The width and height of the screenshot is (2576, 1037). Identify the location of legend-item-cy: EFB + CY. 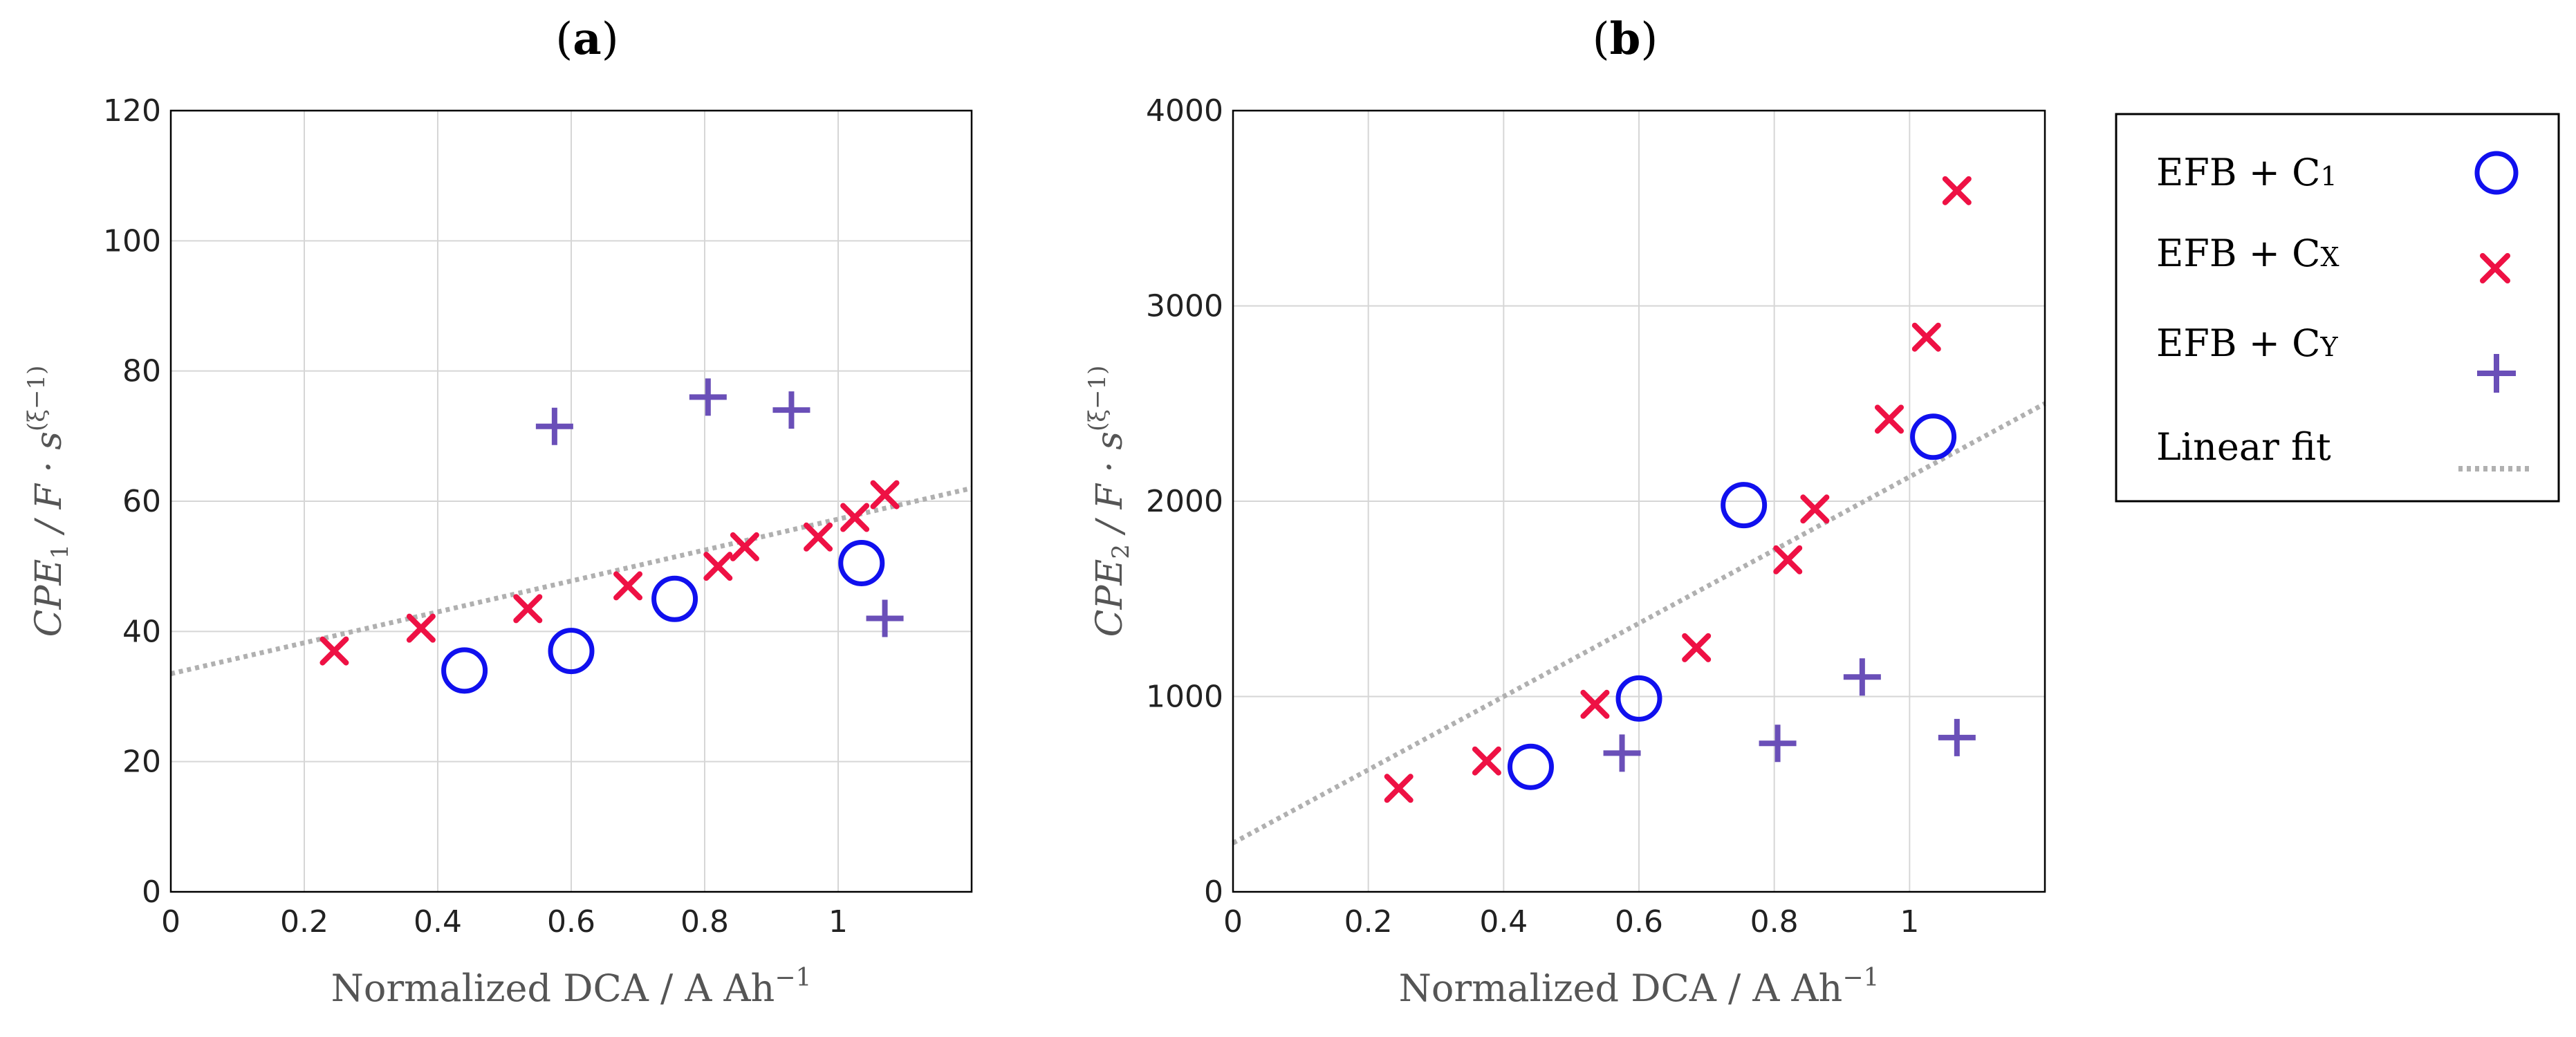
(2336, 357).